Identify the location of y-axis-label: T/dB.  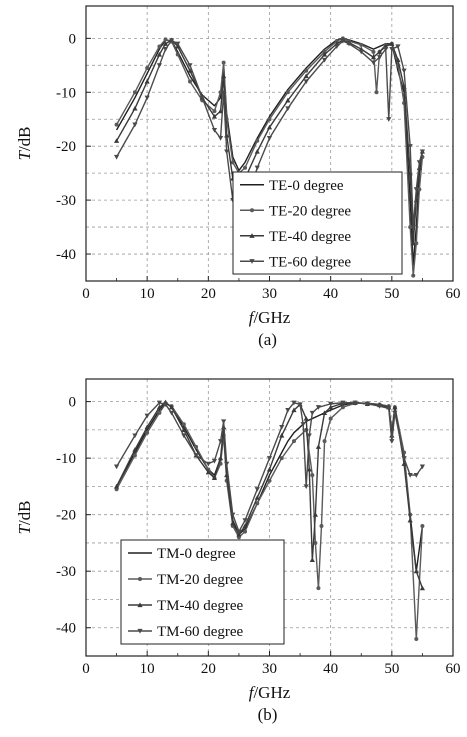
(24, 517).